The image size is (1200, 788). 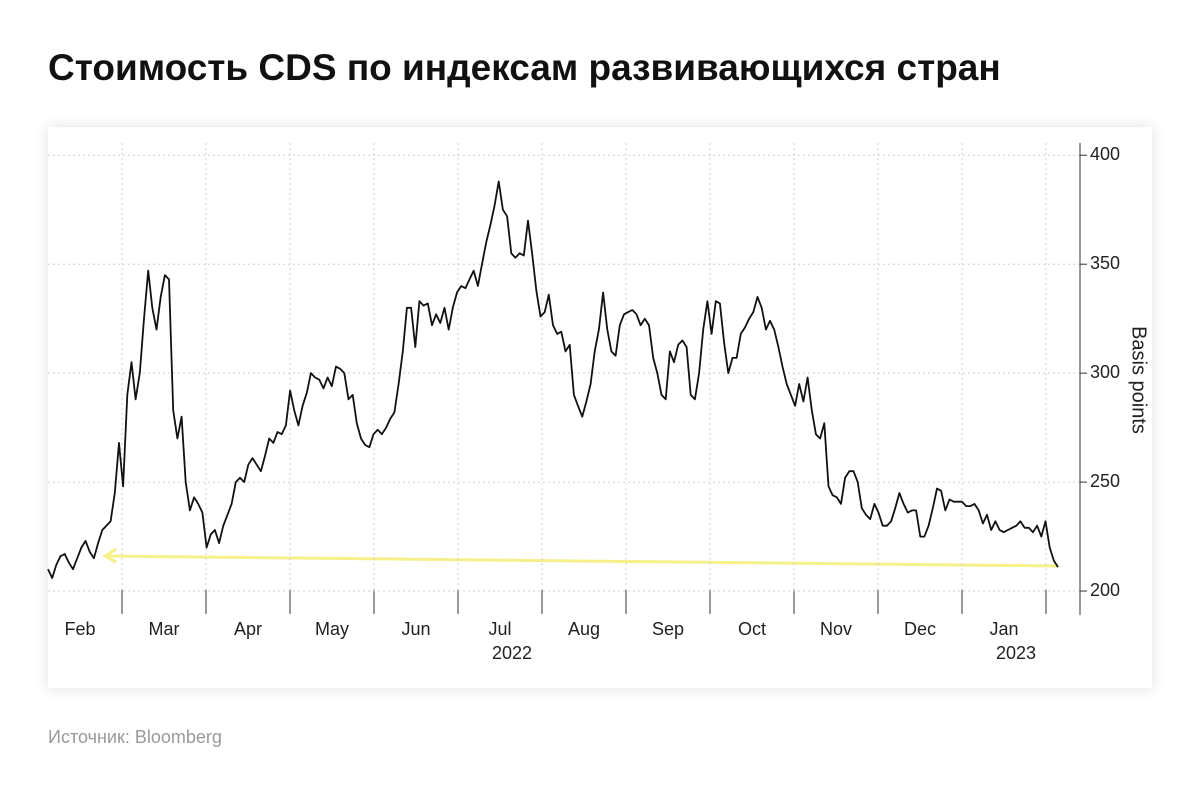 I want to click on x-tick-label: Mar, so click(x=164, y=629).